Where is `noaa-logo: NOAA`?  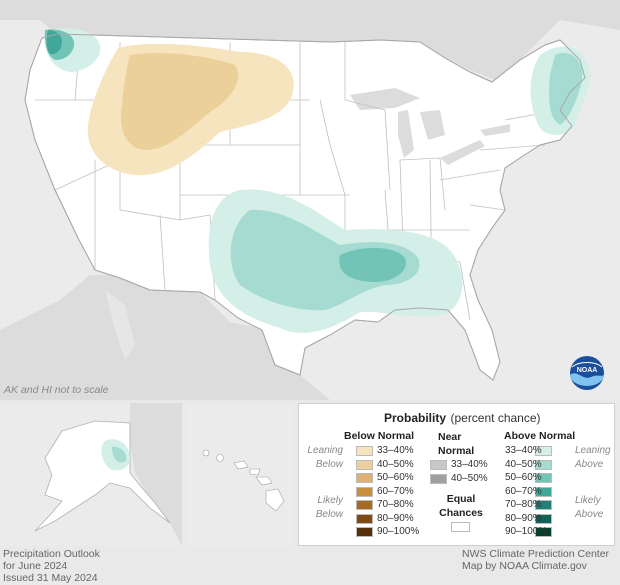 noaa-logo: NOAA is located at coordinates (587, 373).